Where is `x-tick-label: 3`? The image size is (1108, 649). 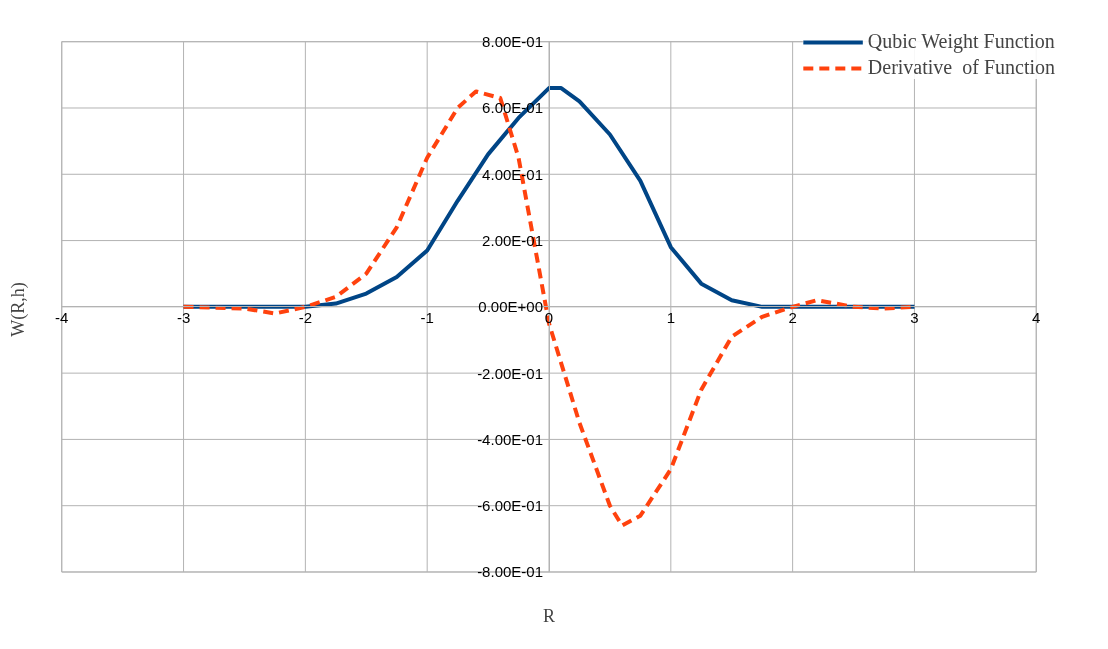
x-tick-label: 3 is located at coordinates (914, 317).